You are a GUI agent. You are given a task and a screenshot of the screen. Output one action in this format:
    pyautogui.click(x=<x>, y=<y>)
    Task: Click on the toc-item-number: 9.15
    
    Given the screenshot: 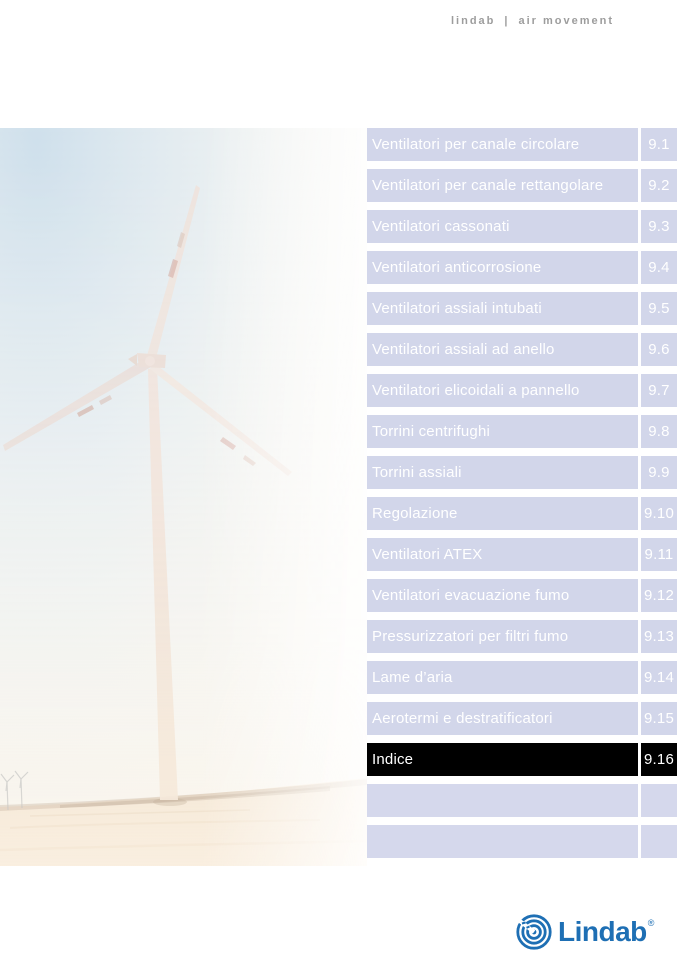 What is the action you would take?
    pyautogui.click(x=659, y=718)
    